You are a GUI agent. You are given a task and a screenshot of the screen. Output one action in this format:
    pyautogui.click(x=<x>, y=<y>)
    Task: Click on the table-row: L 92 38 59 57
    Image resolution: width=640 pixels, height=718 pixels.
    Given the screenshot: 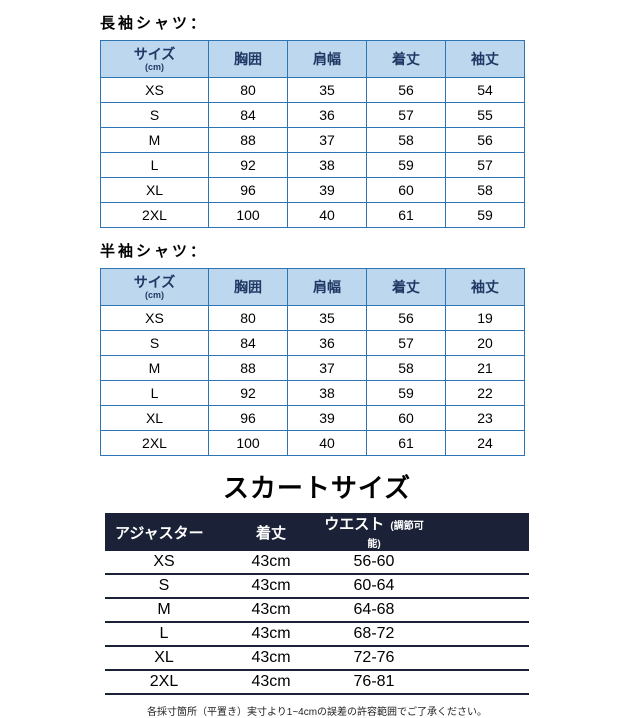 What is the action you would take?
    pyautogui.click(x=312, y=165)
    